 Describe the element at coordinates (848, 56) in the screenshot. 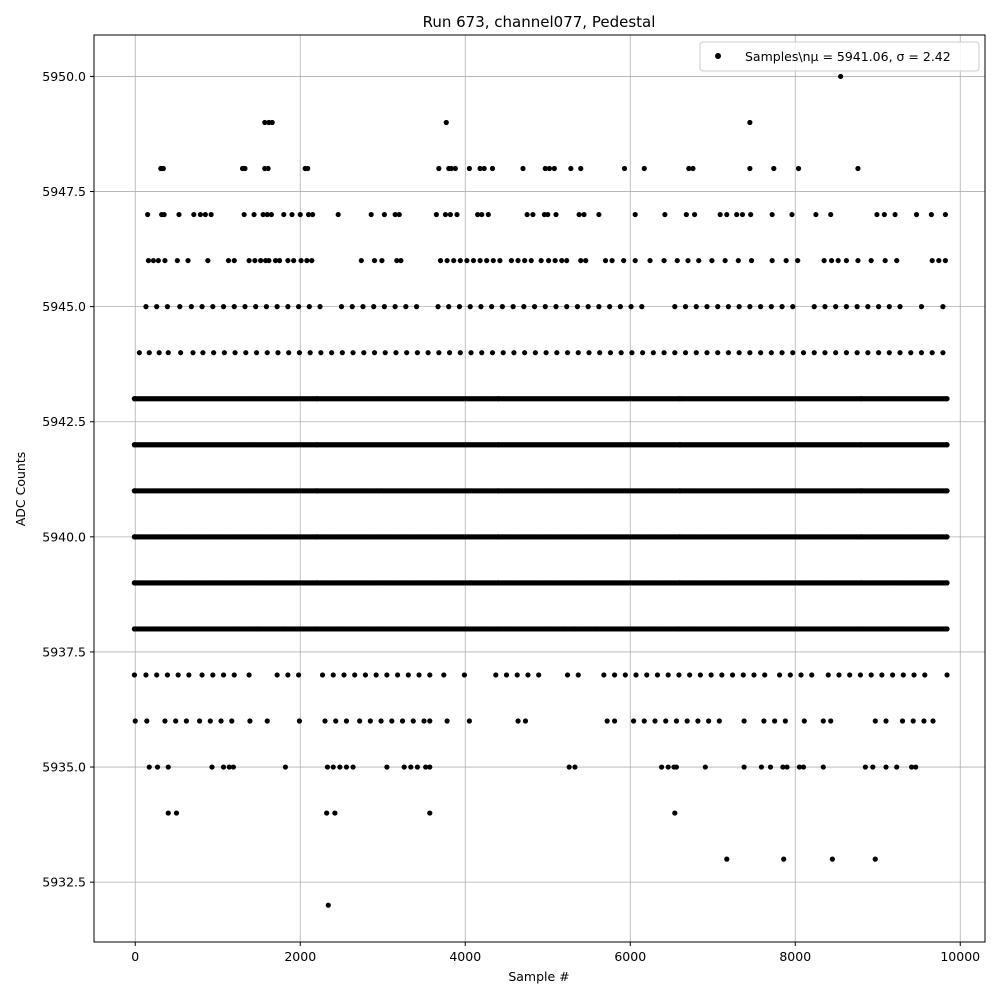

I see `legend-label: Samples\nμ = 5941.06, σ = 2.42` at that location.